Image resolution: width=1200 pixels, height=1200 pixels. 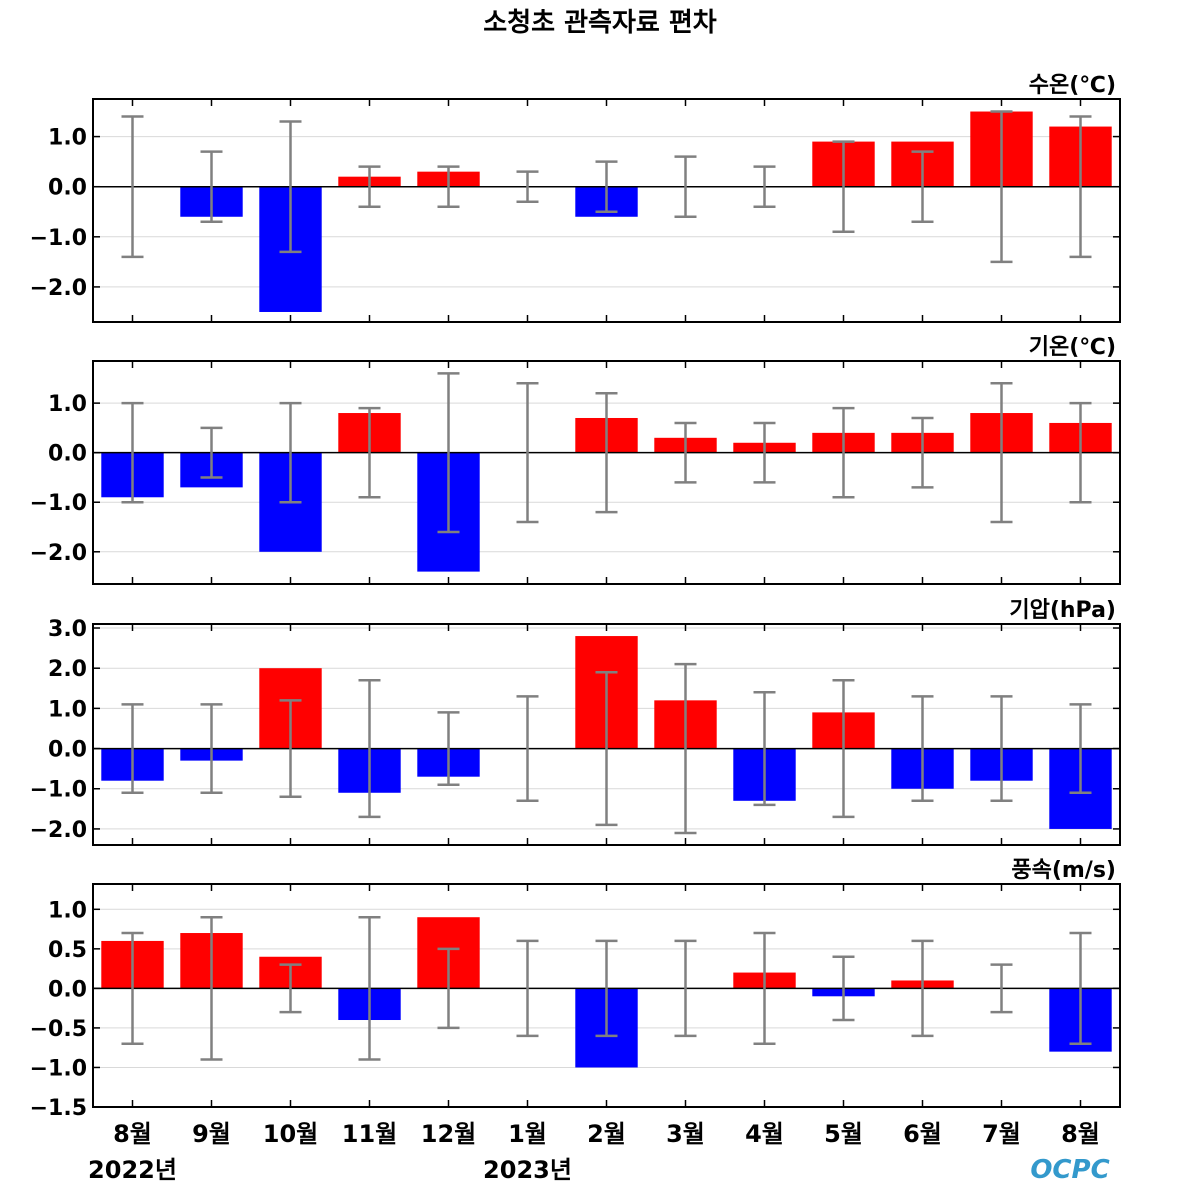 I want to click on y-tick-label: −1.5, so click(x=58, y=1108).